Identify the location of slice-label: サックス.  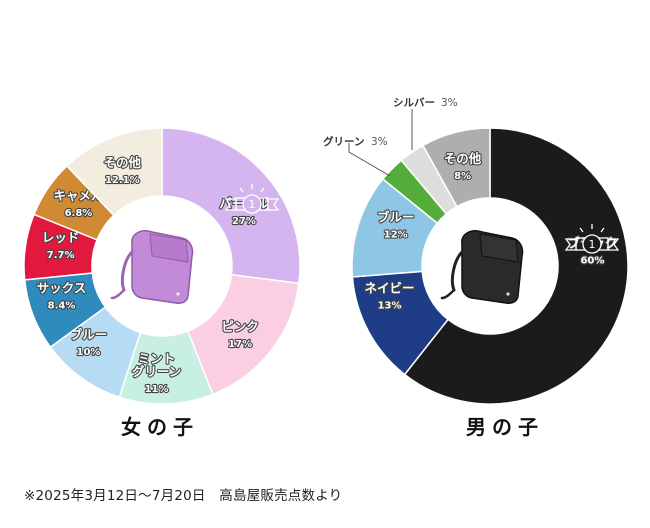
(62, 287).